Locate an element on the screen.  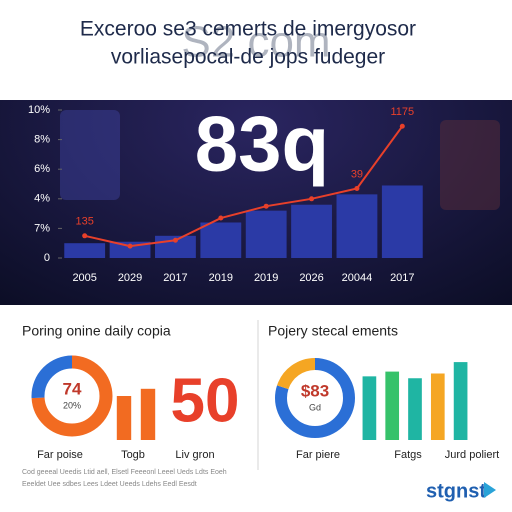
watermark: S2 com is located at coordinates (255, 42).